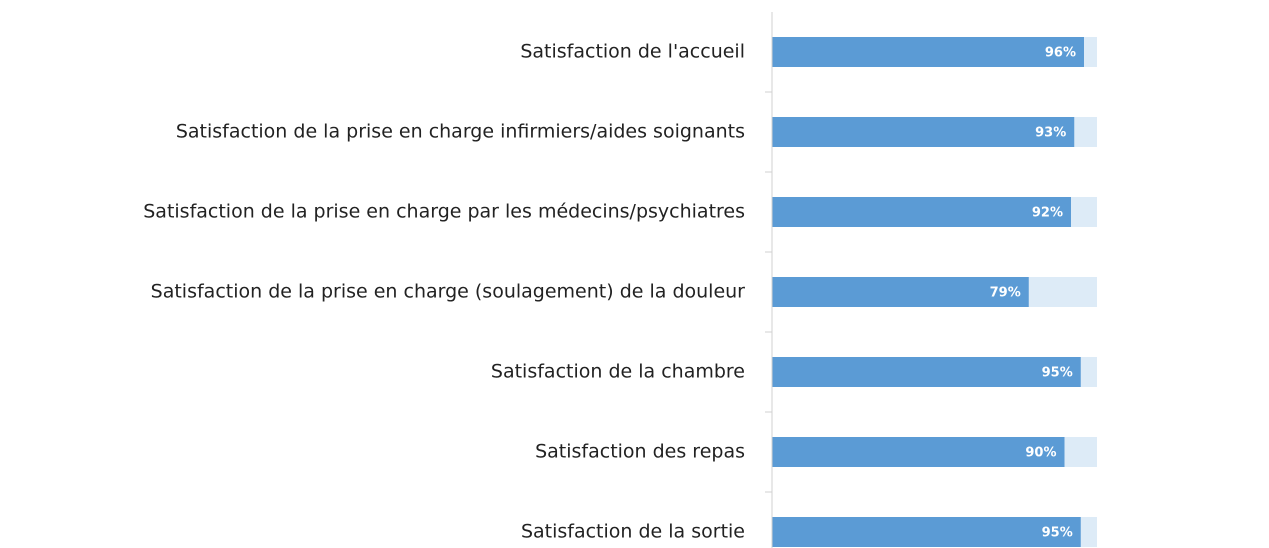 The image size is (1269, 548). I want to click on data-label: 93%, so click(1050, 133).